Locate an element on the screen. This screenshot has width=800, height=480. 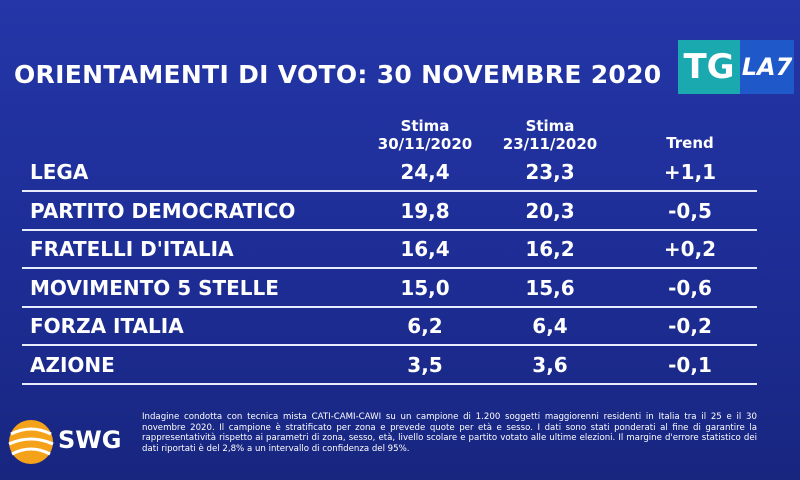
cell-value: 6,4 is located at coordinates (550, 326).